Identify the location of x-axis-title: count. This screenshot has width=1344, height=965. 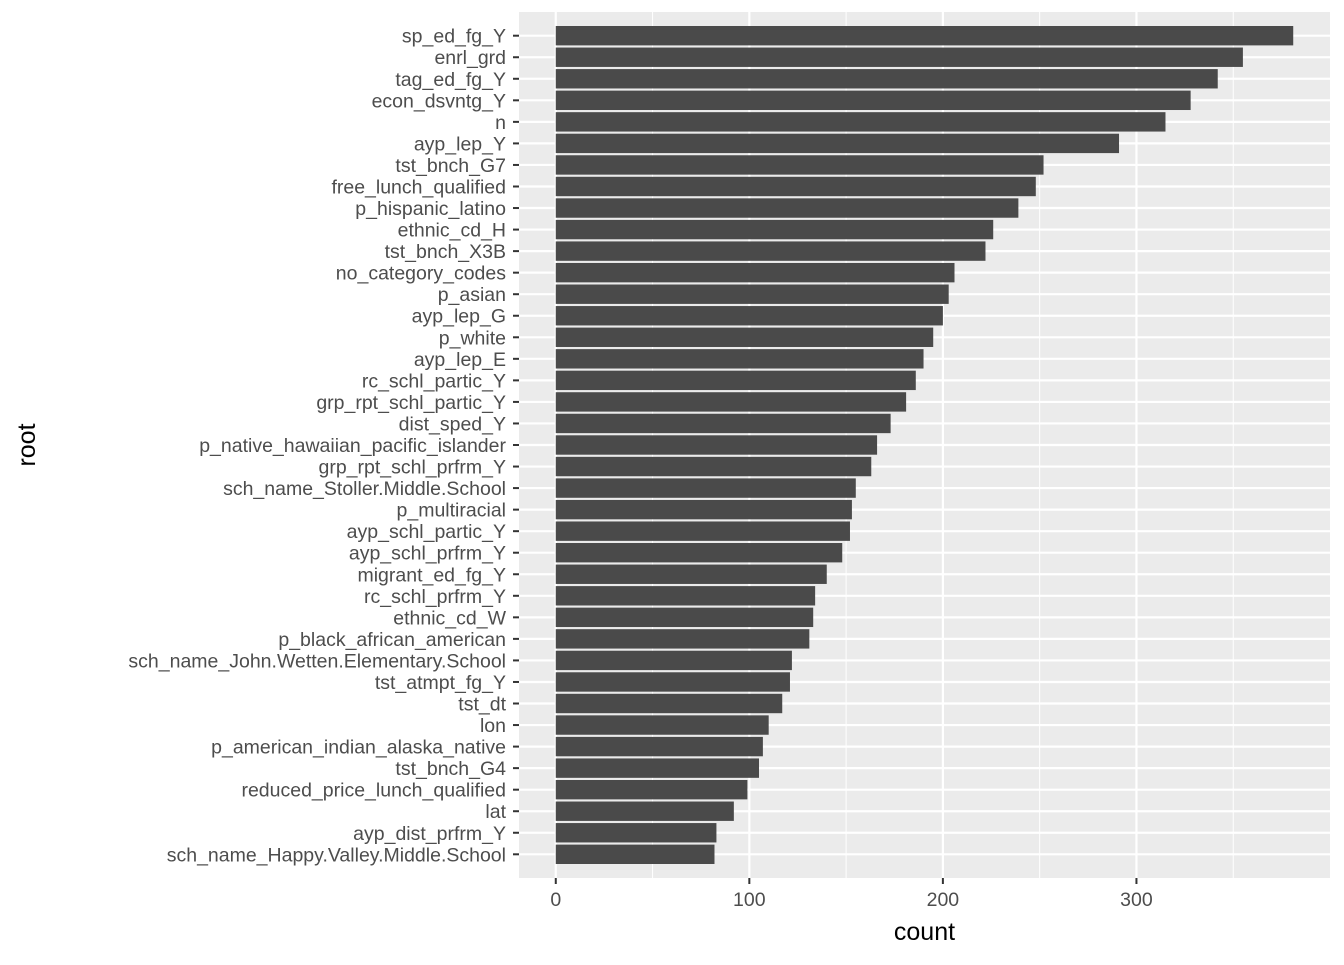
(924, 932).